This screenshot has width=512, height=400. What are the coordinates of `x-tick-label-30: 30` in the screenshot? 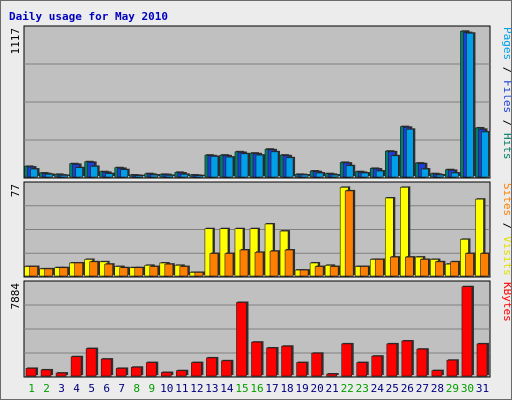 It's located at (467, 388).